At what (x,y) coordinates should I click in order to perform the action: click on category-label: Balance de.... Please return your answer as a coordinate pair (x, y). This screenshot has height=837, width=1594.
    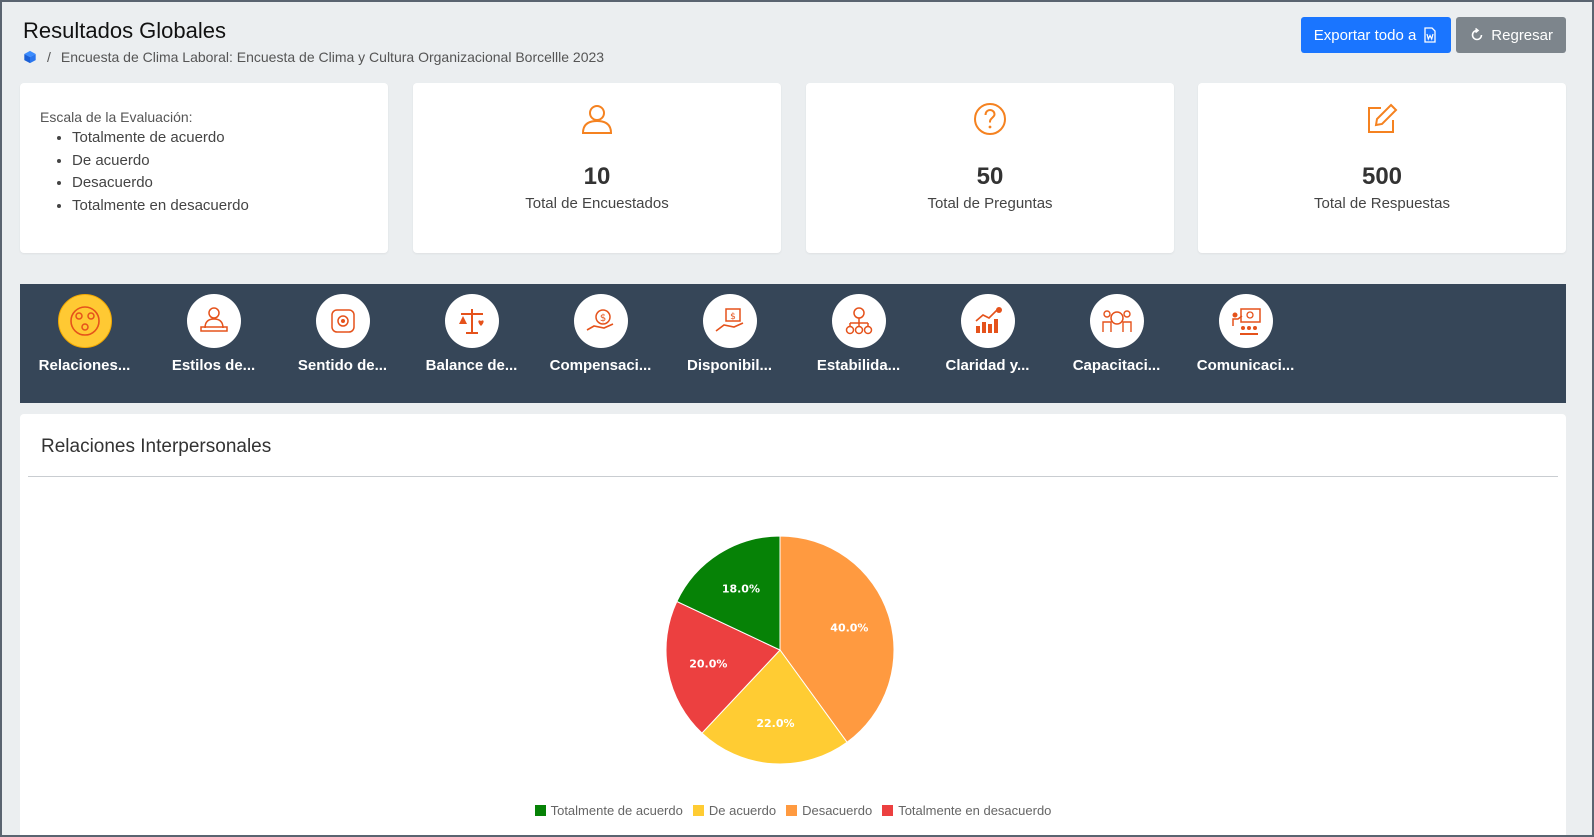
    Looking at the image, I should click on (471, 365).